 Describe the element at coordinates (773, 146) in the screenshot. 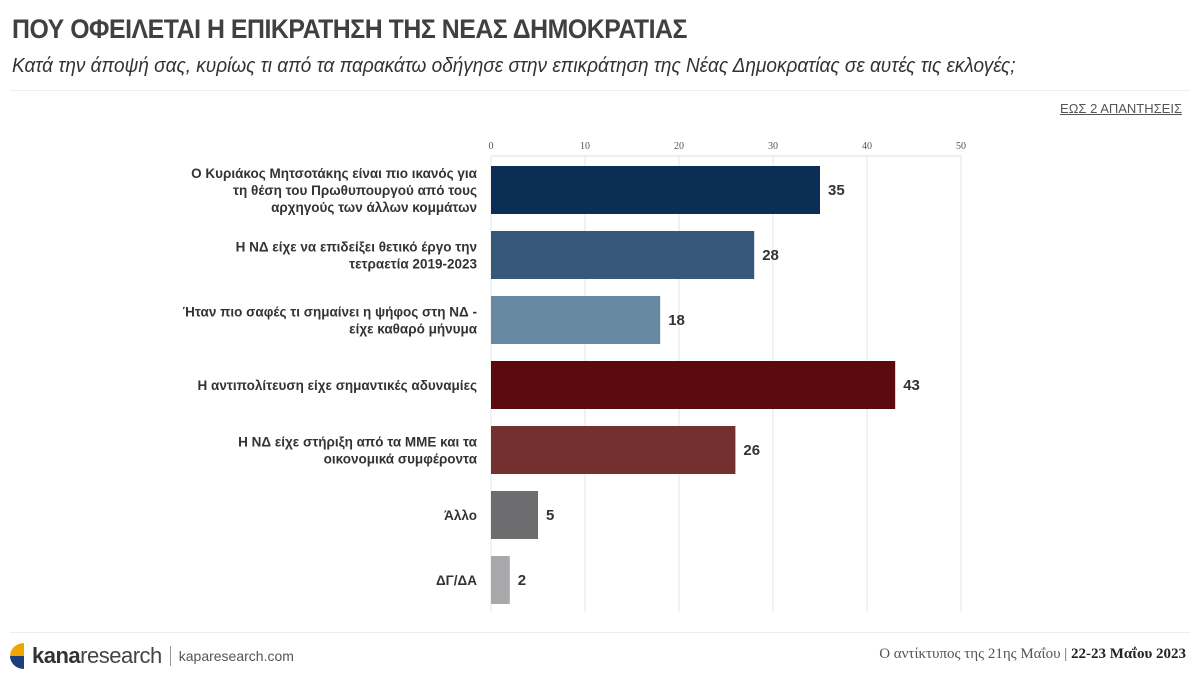

I see `x-tick-label: 30` at that location.